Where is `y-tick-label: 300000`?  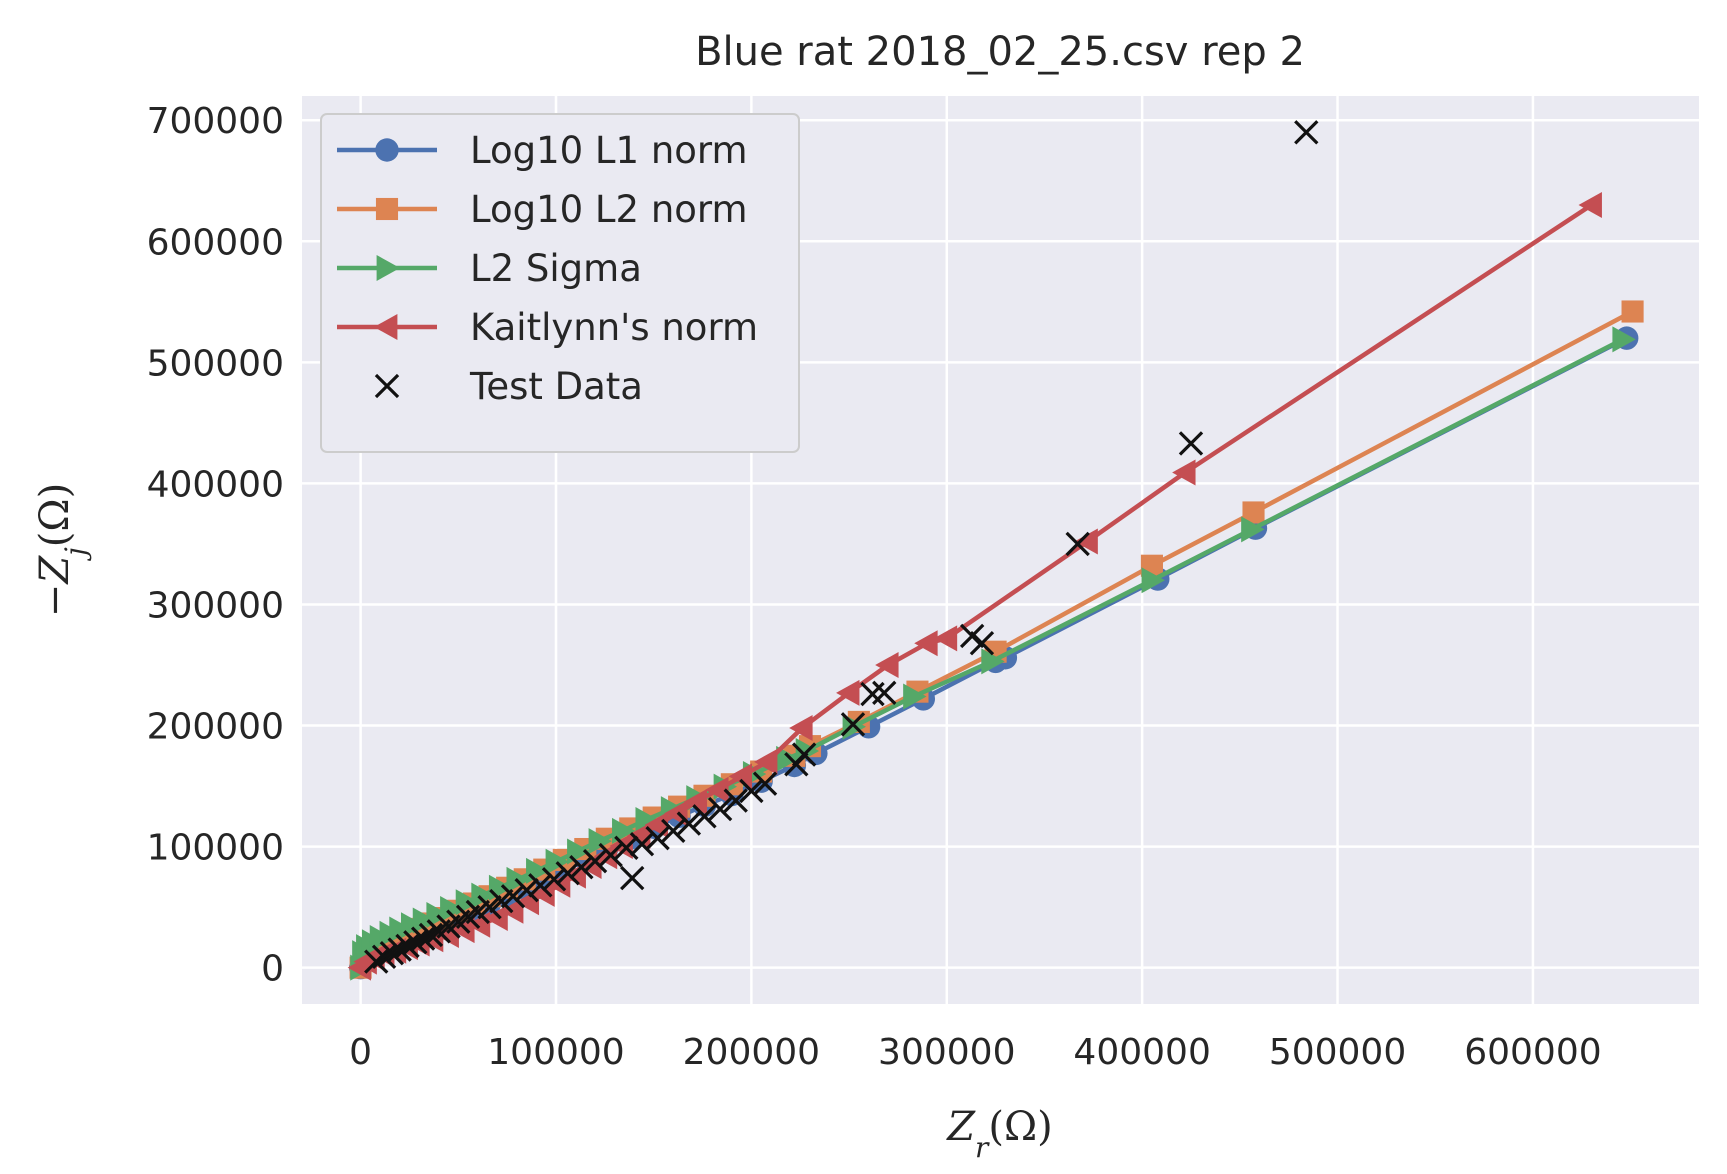 y-tick-label: 300000 is located at coordinates (215, 605).